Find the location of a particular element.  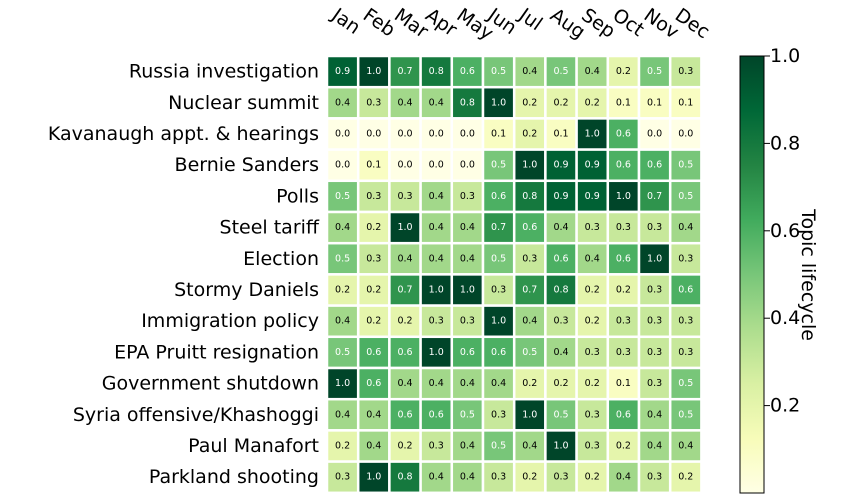

y-tick-label: Paul Manafort is located at coordinates (253, 446).